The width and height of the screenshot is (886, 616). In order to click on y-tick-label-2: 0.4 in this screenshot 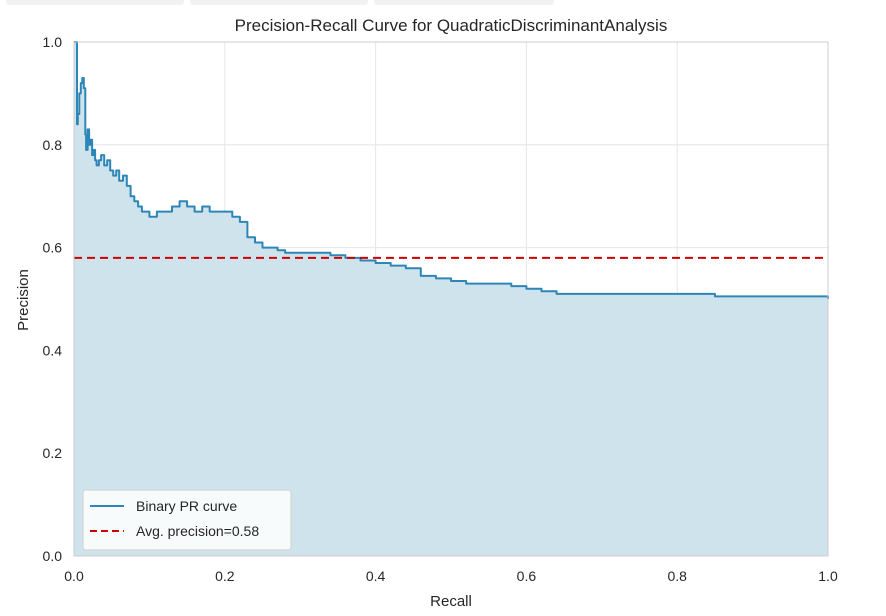, I will do `click(53, 350)`.